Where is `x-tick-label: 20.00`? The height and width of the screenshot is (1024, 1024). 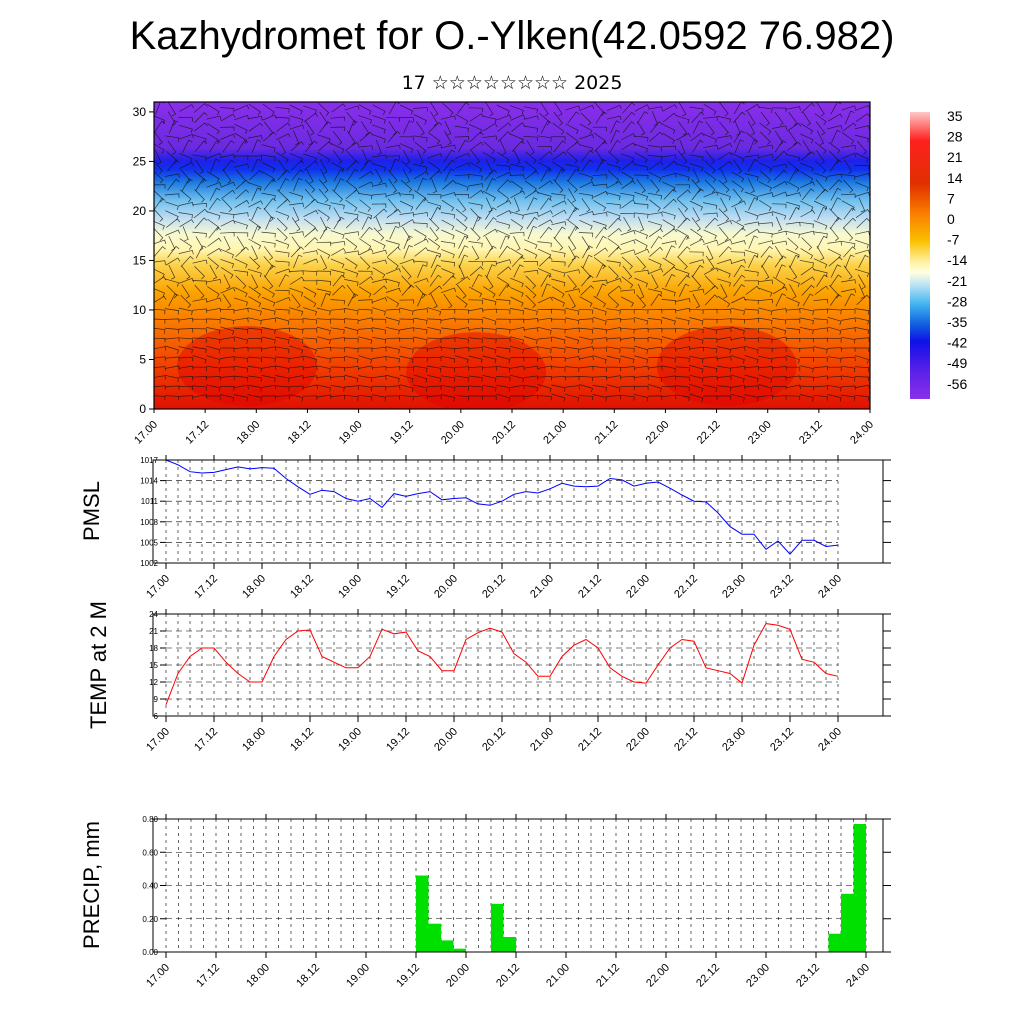 x-tick-label: 20.00 is located at coordinates (458, 976).